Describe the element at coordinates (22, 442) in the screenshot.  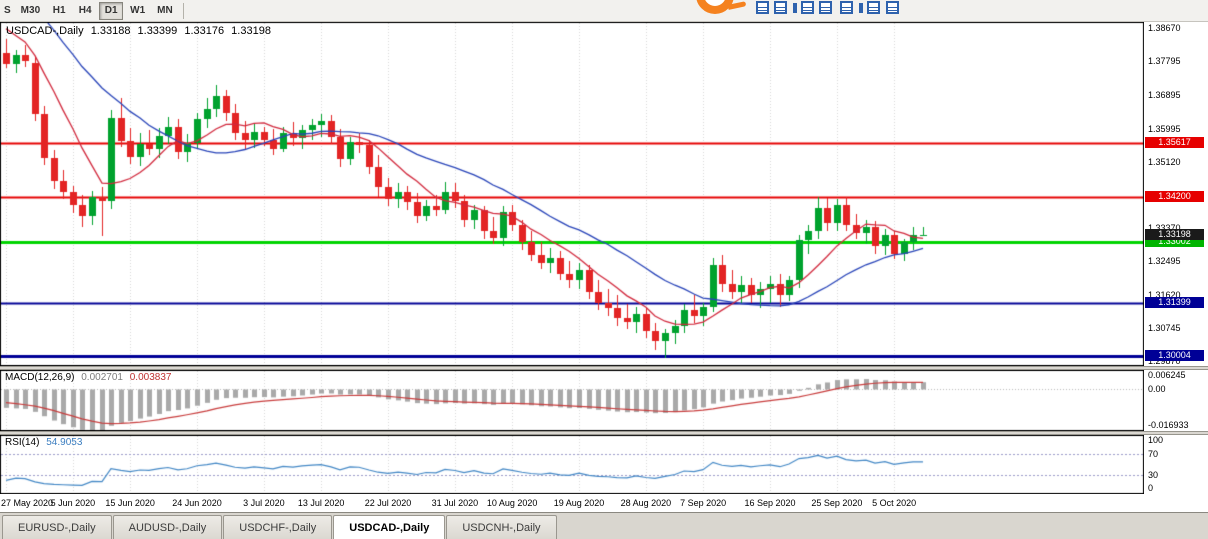
I see `rsi-name: RSI(14)` at that location.